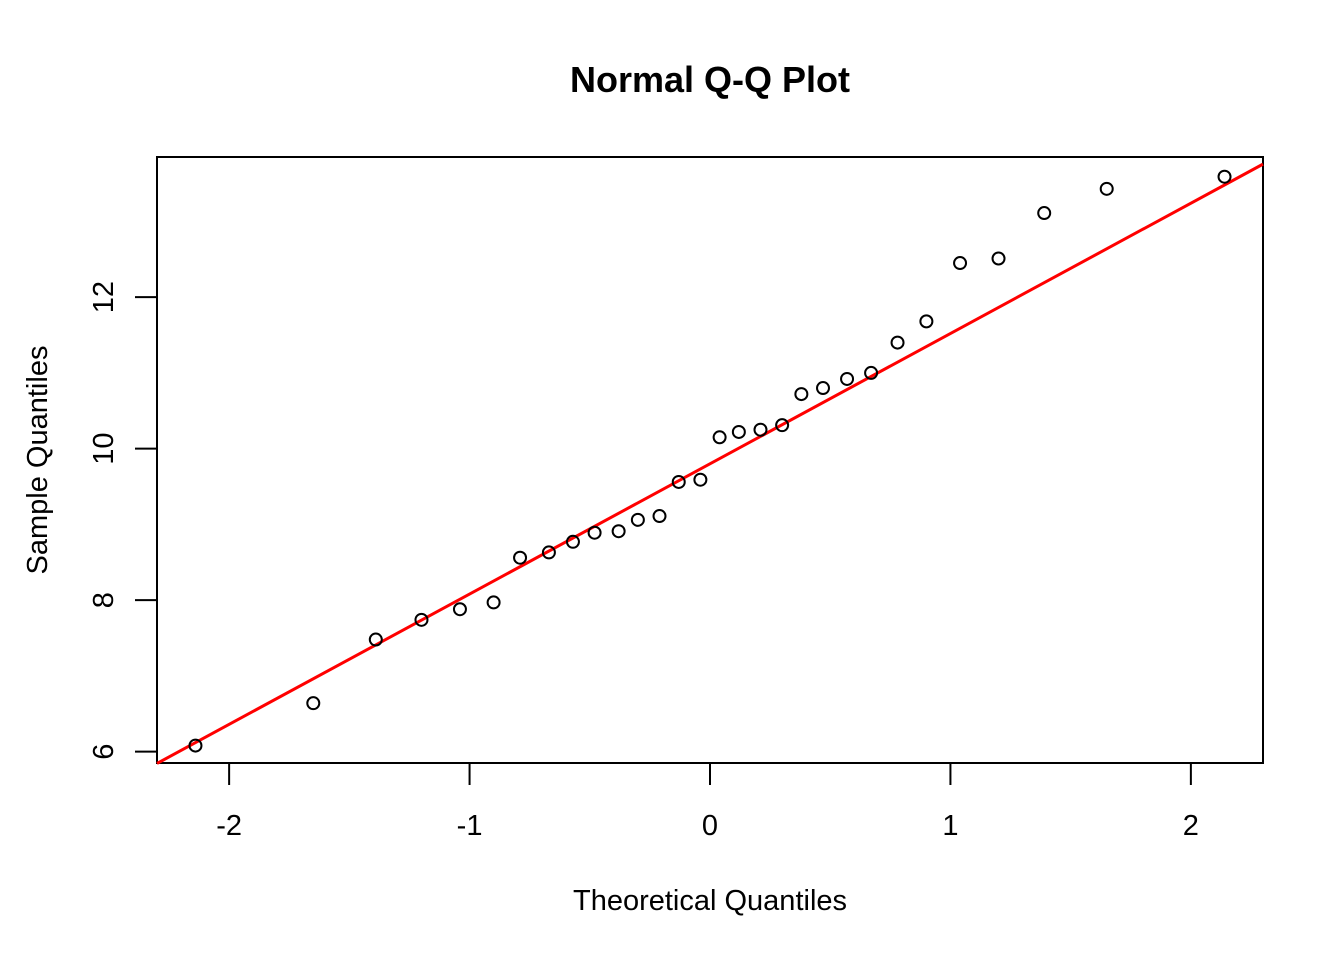  I want to click on x-tick-label: 0, so click(710, 826).